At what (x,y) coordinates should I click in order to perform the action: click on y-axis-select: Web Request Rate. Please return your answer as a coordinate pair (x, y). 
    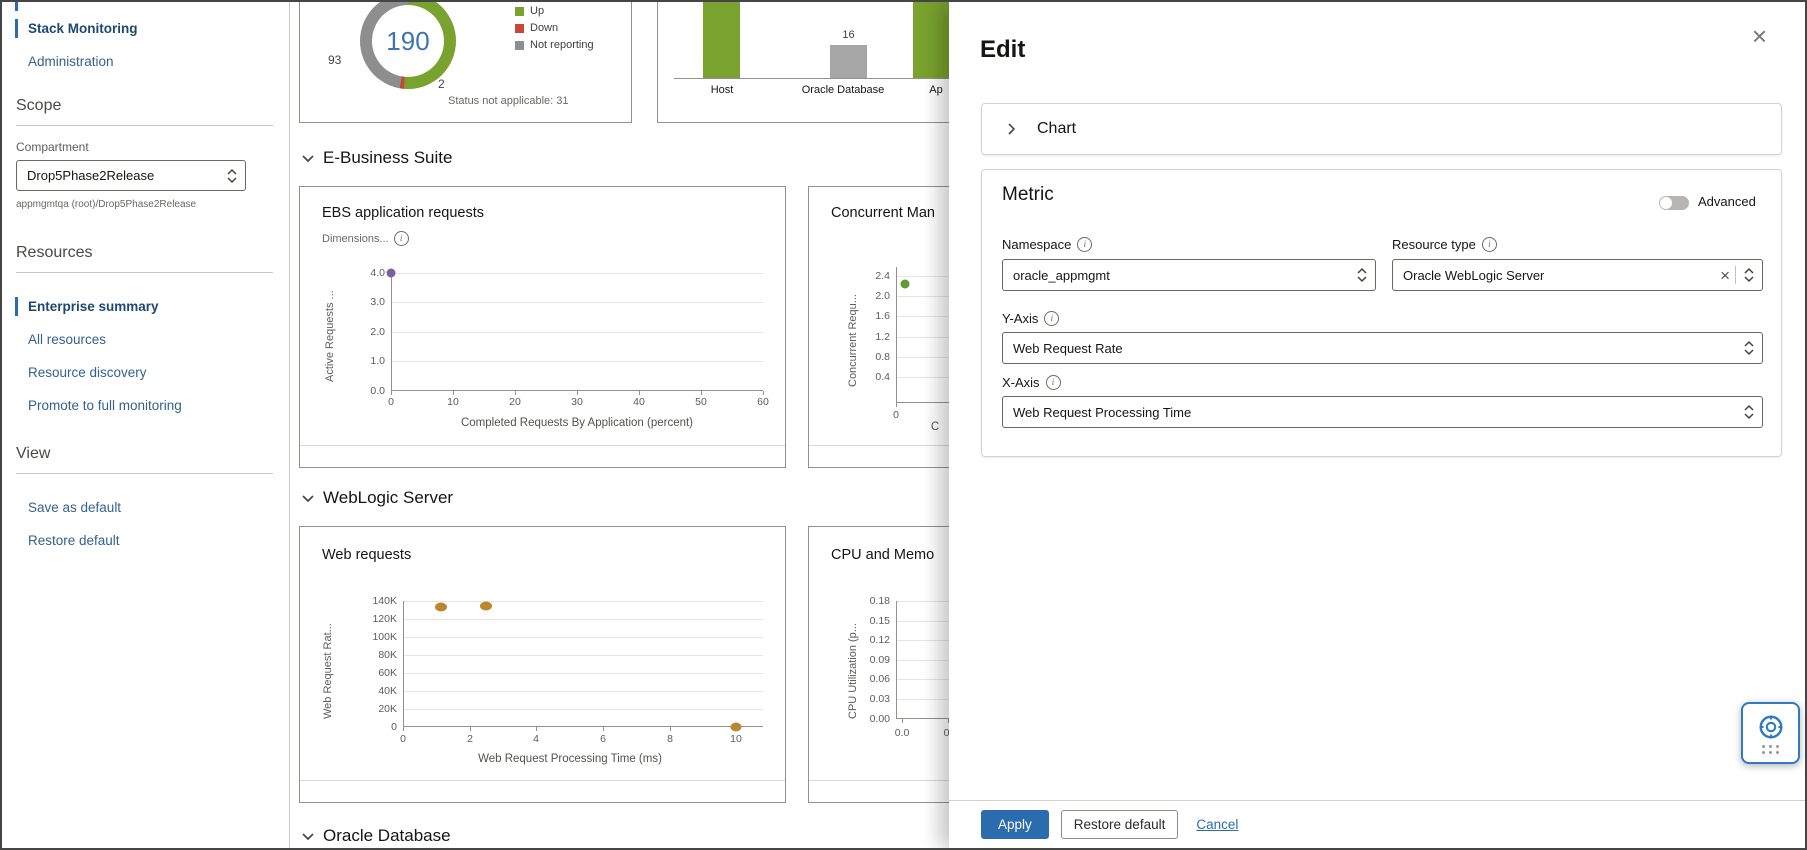
    Looking at the image, I should click on (1382, 348).